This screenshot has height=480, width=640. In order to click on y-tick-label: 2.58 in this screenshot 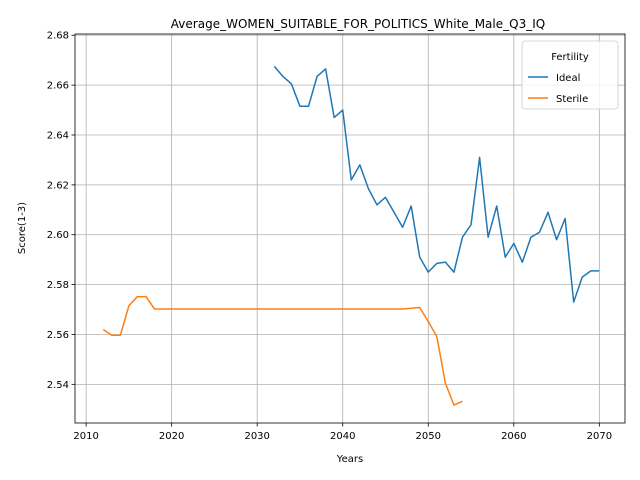, I will do `click(58, 285)`.